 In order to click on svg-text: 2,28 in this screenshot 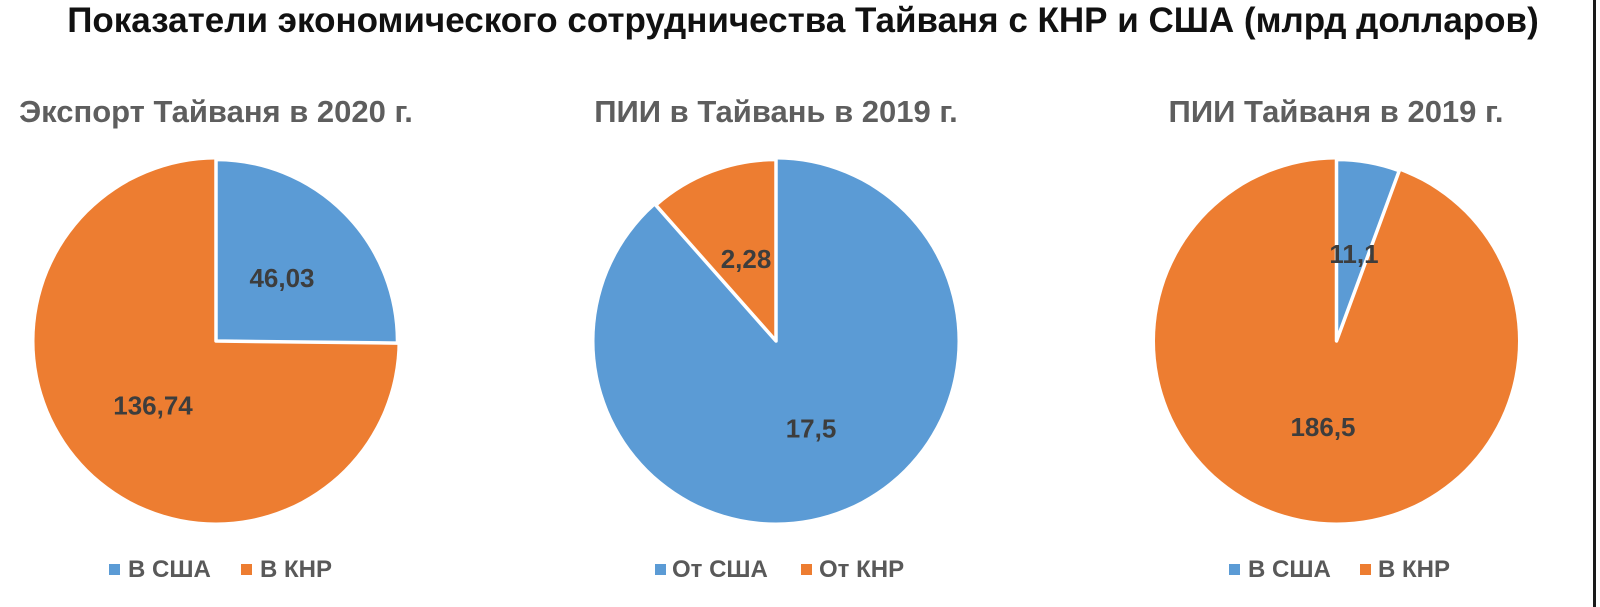, I will do `click(746, 259)`.